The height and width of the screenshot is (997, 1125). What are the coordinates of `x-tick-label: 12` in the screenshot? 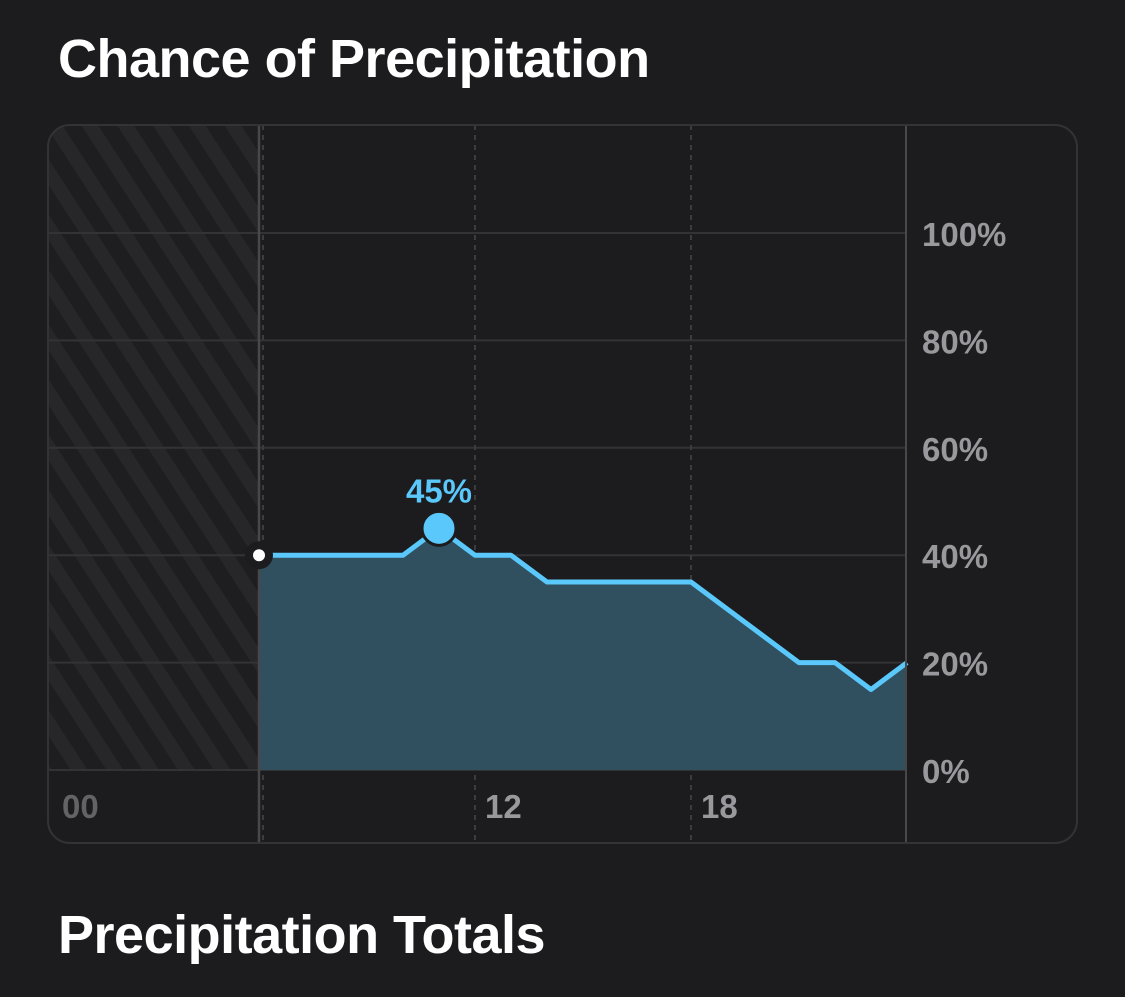 It's located at (503, 806).